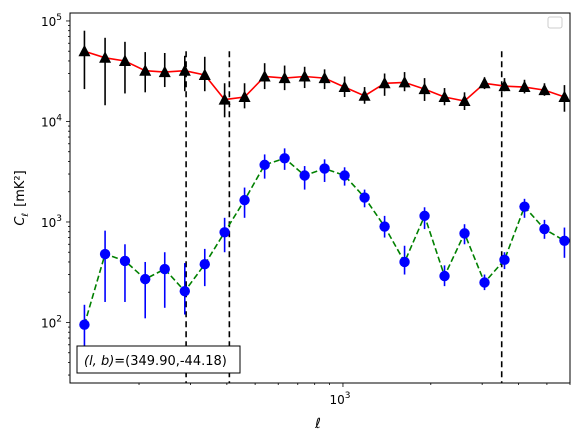 The height and width of the screenshot is (441, 580). What do you see at coordinates (59, 118) in the screenshot?
I see `y-tick-label-exponent: 4` at bounding box center [59, 118].